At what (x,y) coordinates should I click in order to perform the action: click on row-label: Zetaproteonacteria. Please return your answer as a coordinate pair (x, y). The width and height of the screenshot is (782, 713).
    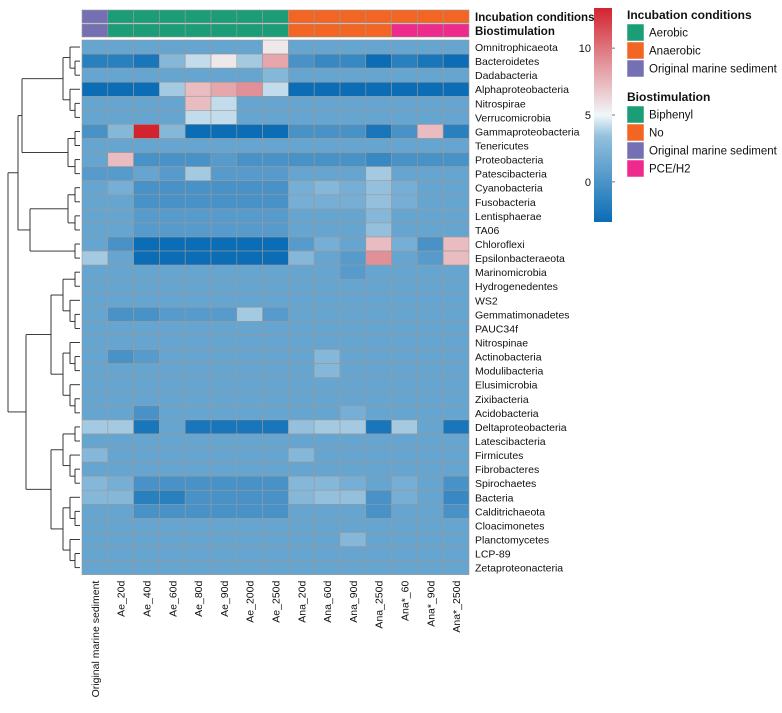
    Looking at the image, I should click on (519, 569).